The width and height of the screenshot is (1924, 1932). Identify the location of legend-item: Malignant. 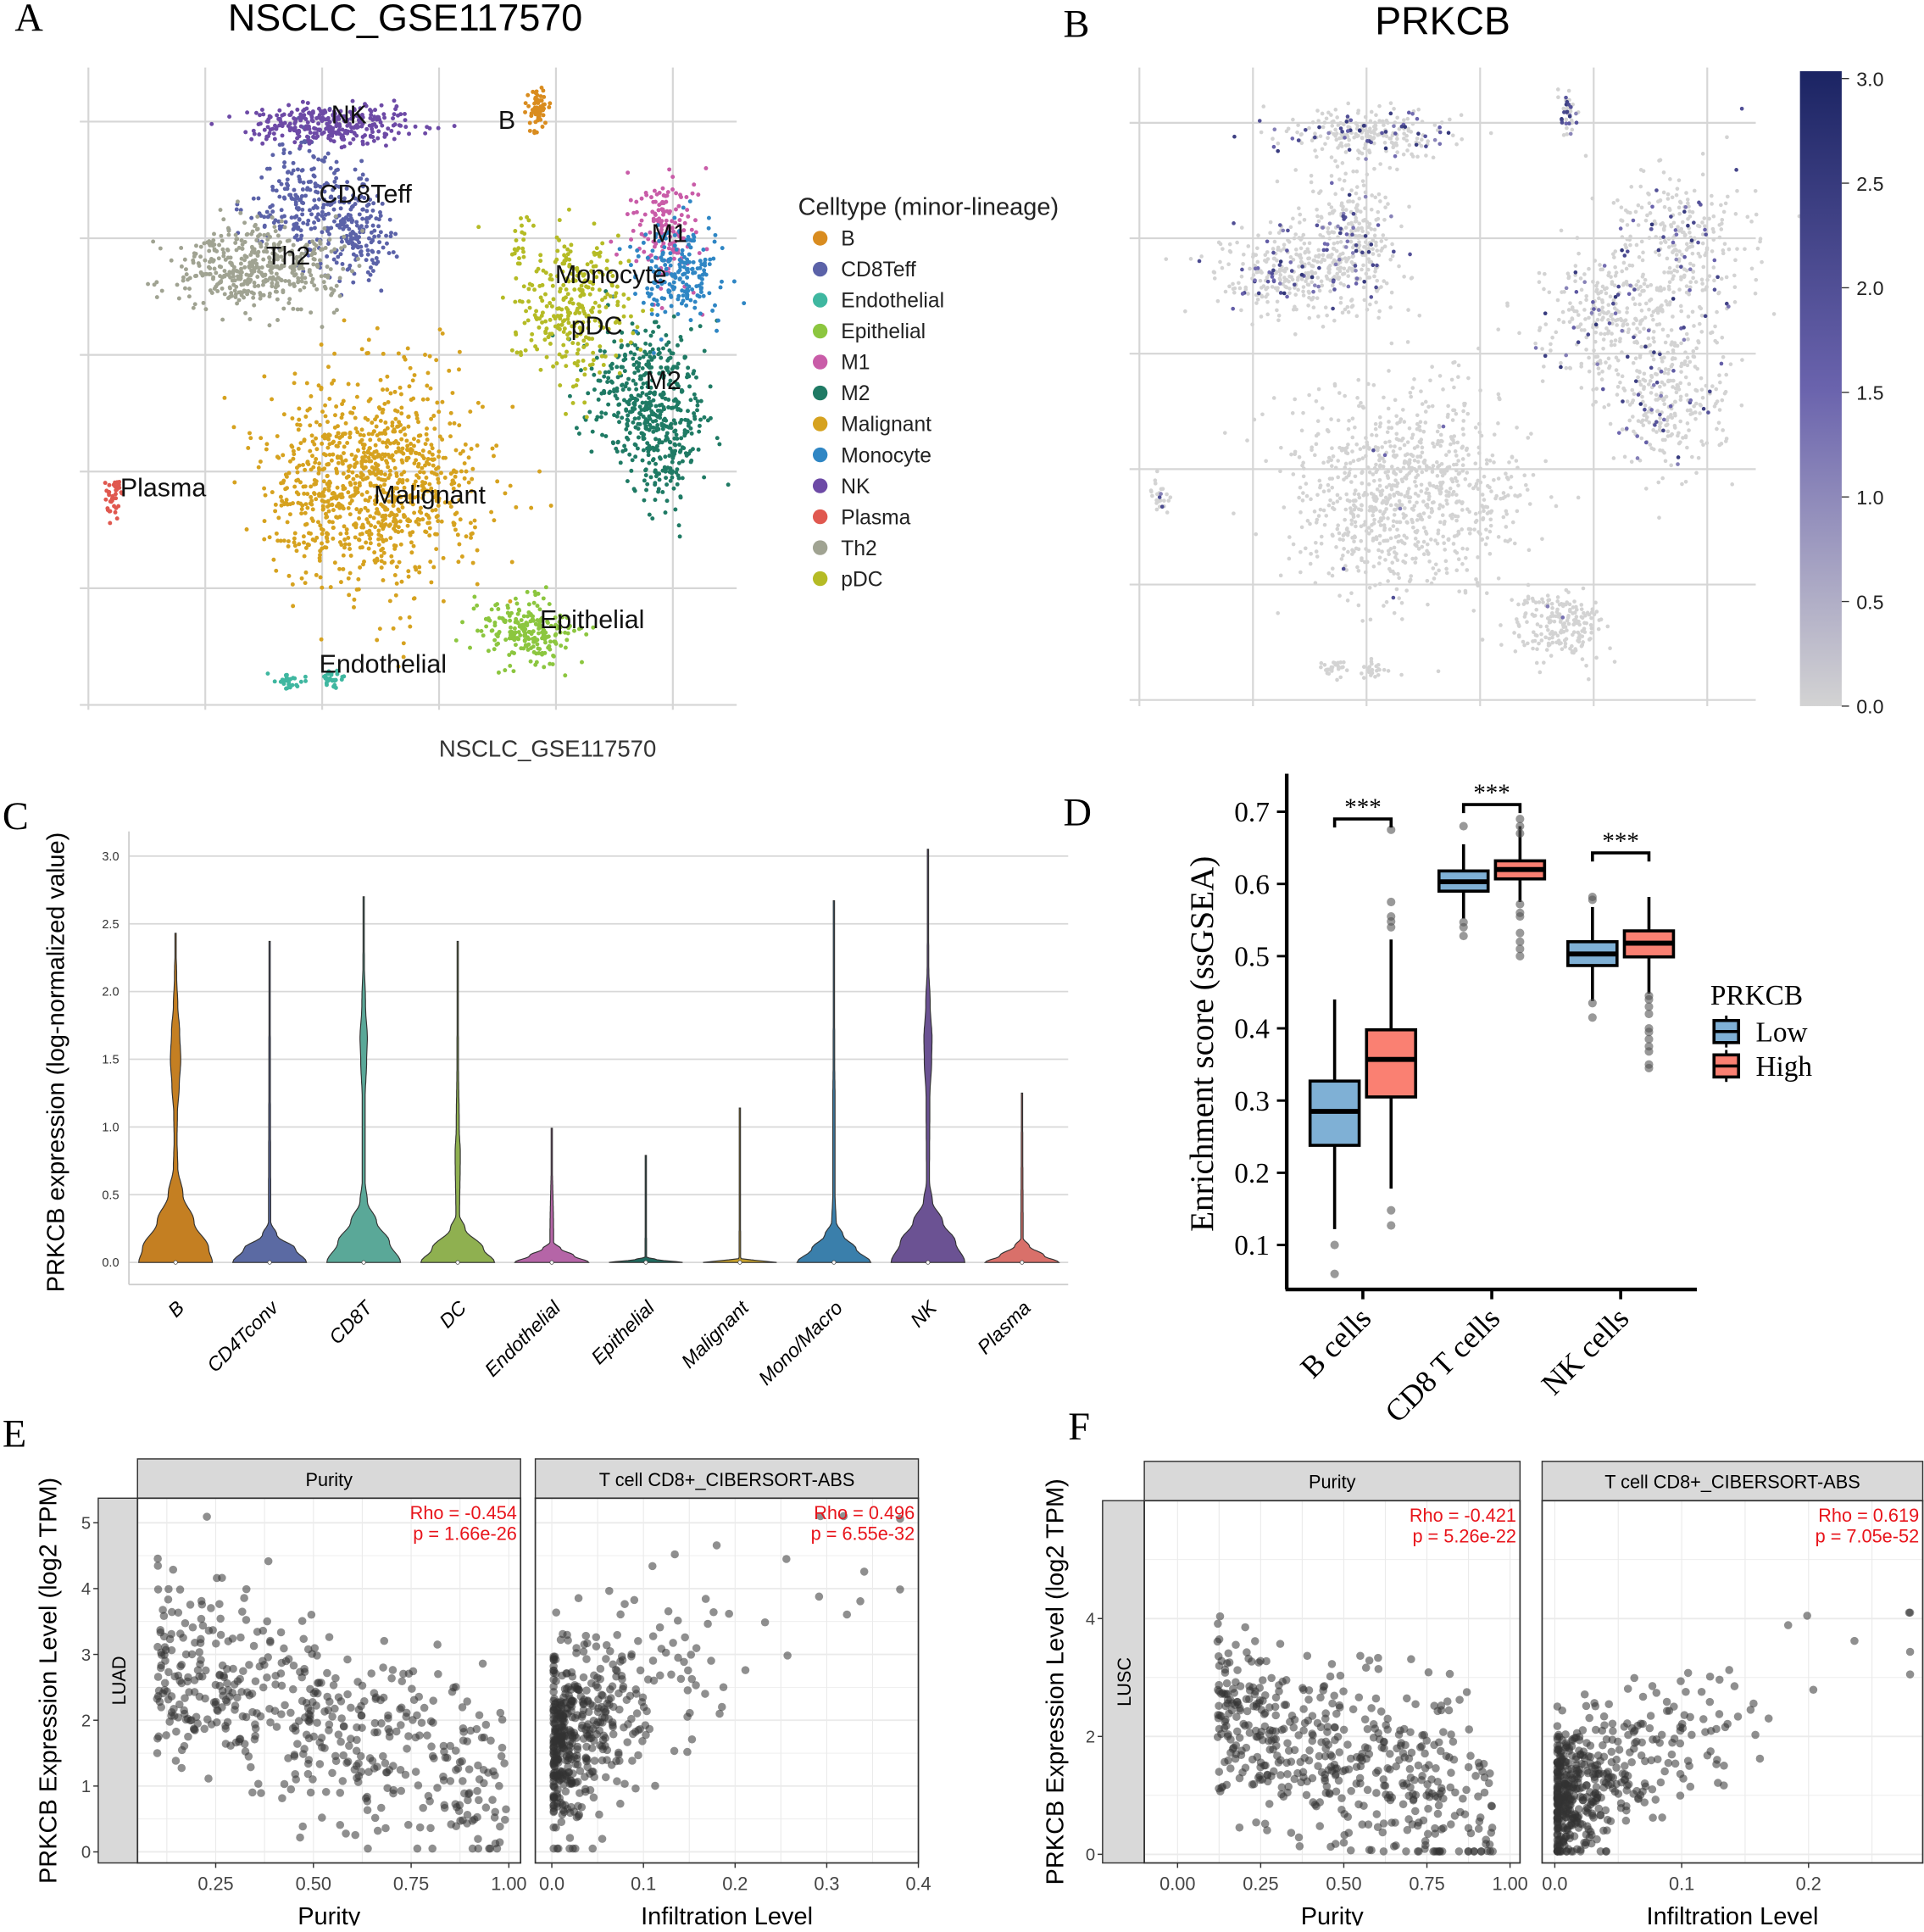
(886, 425).